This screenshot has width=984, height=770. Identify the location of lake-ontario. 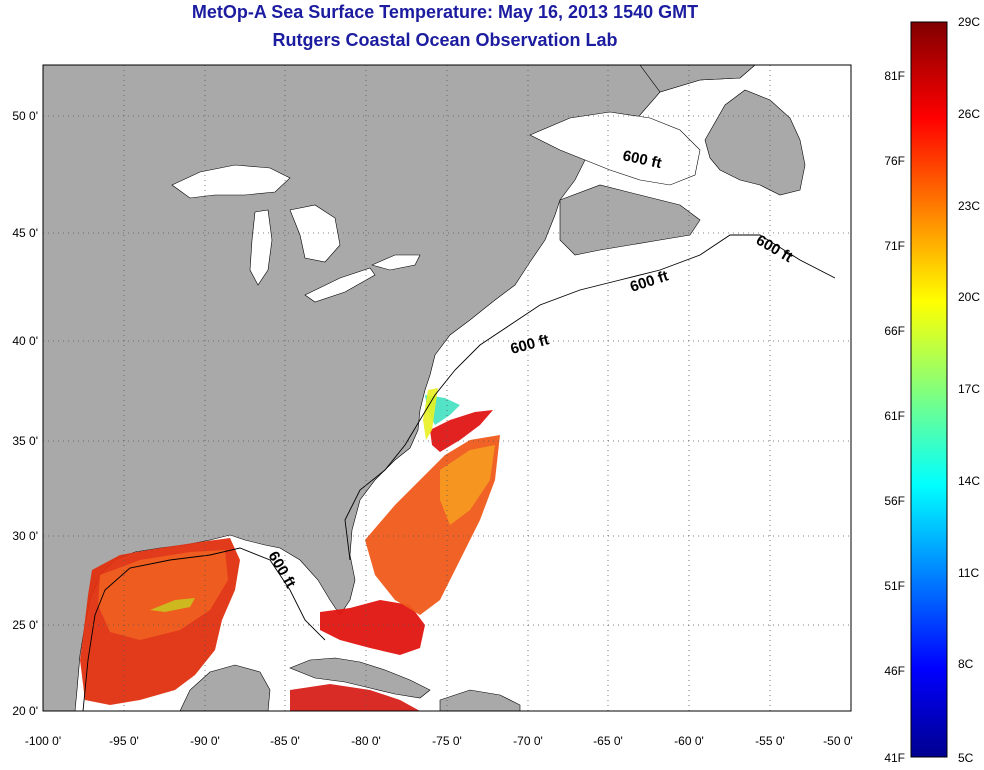
(396, 262).